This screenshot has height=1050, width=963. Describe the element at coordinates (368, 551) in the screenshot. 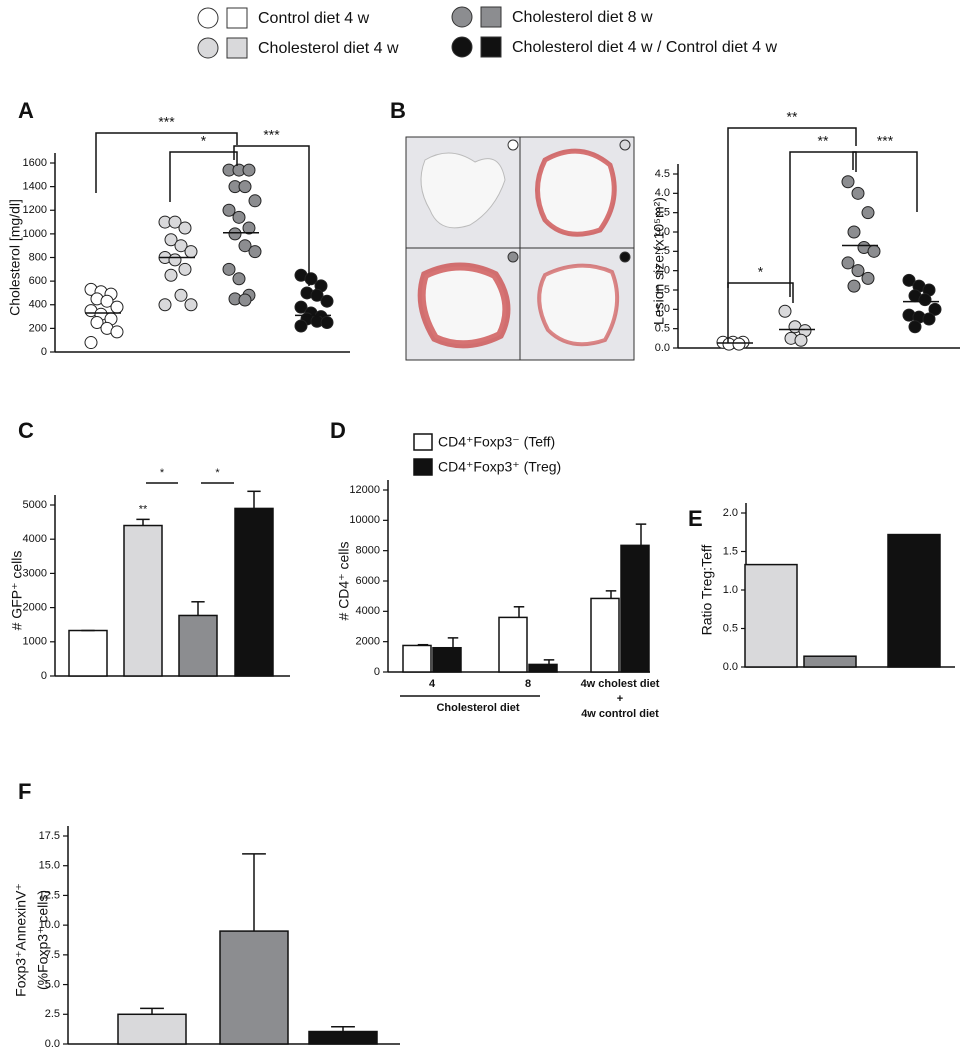

I see `y-tick-label: 8000` at that location.